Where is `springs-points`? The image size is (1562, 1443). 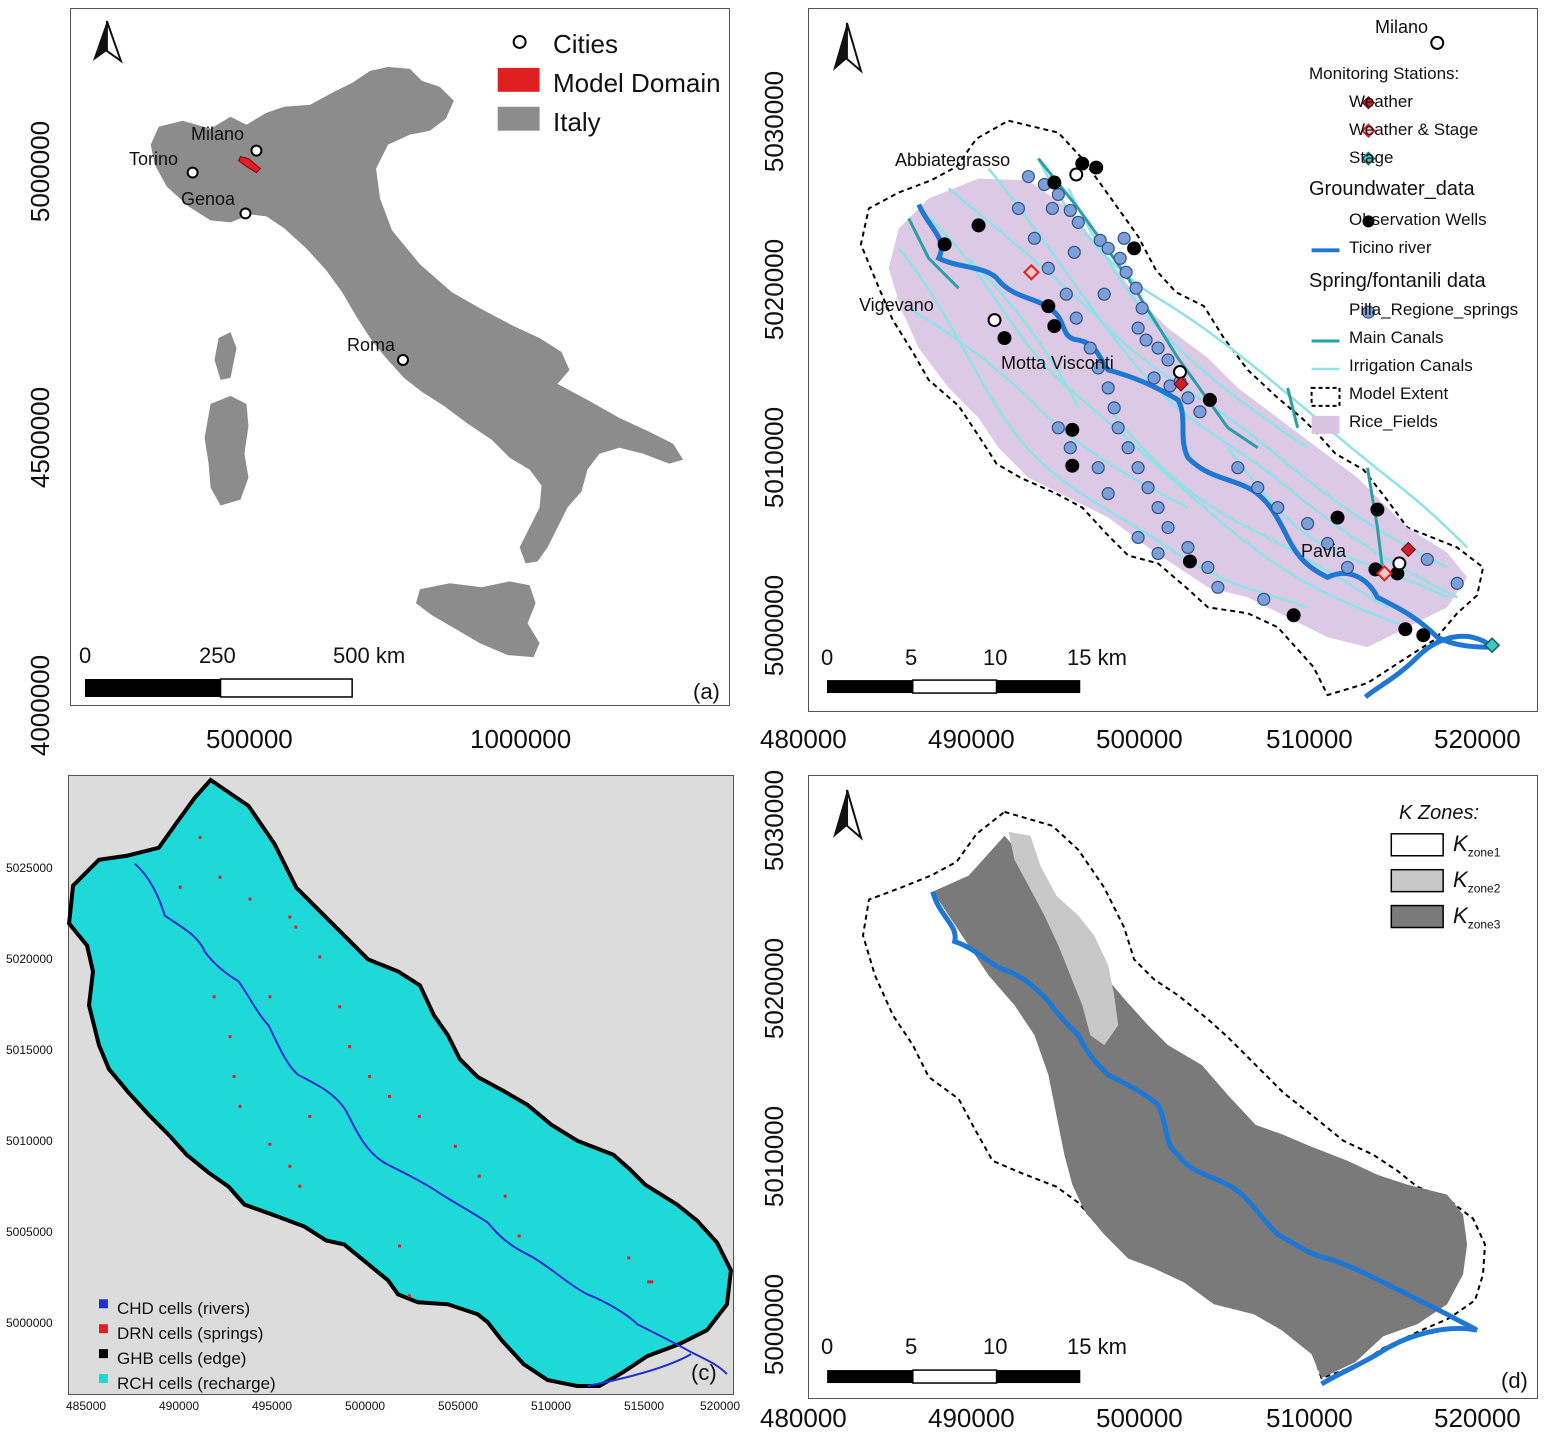
springs-points is located at coordinates (1237, 387).